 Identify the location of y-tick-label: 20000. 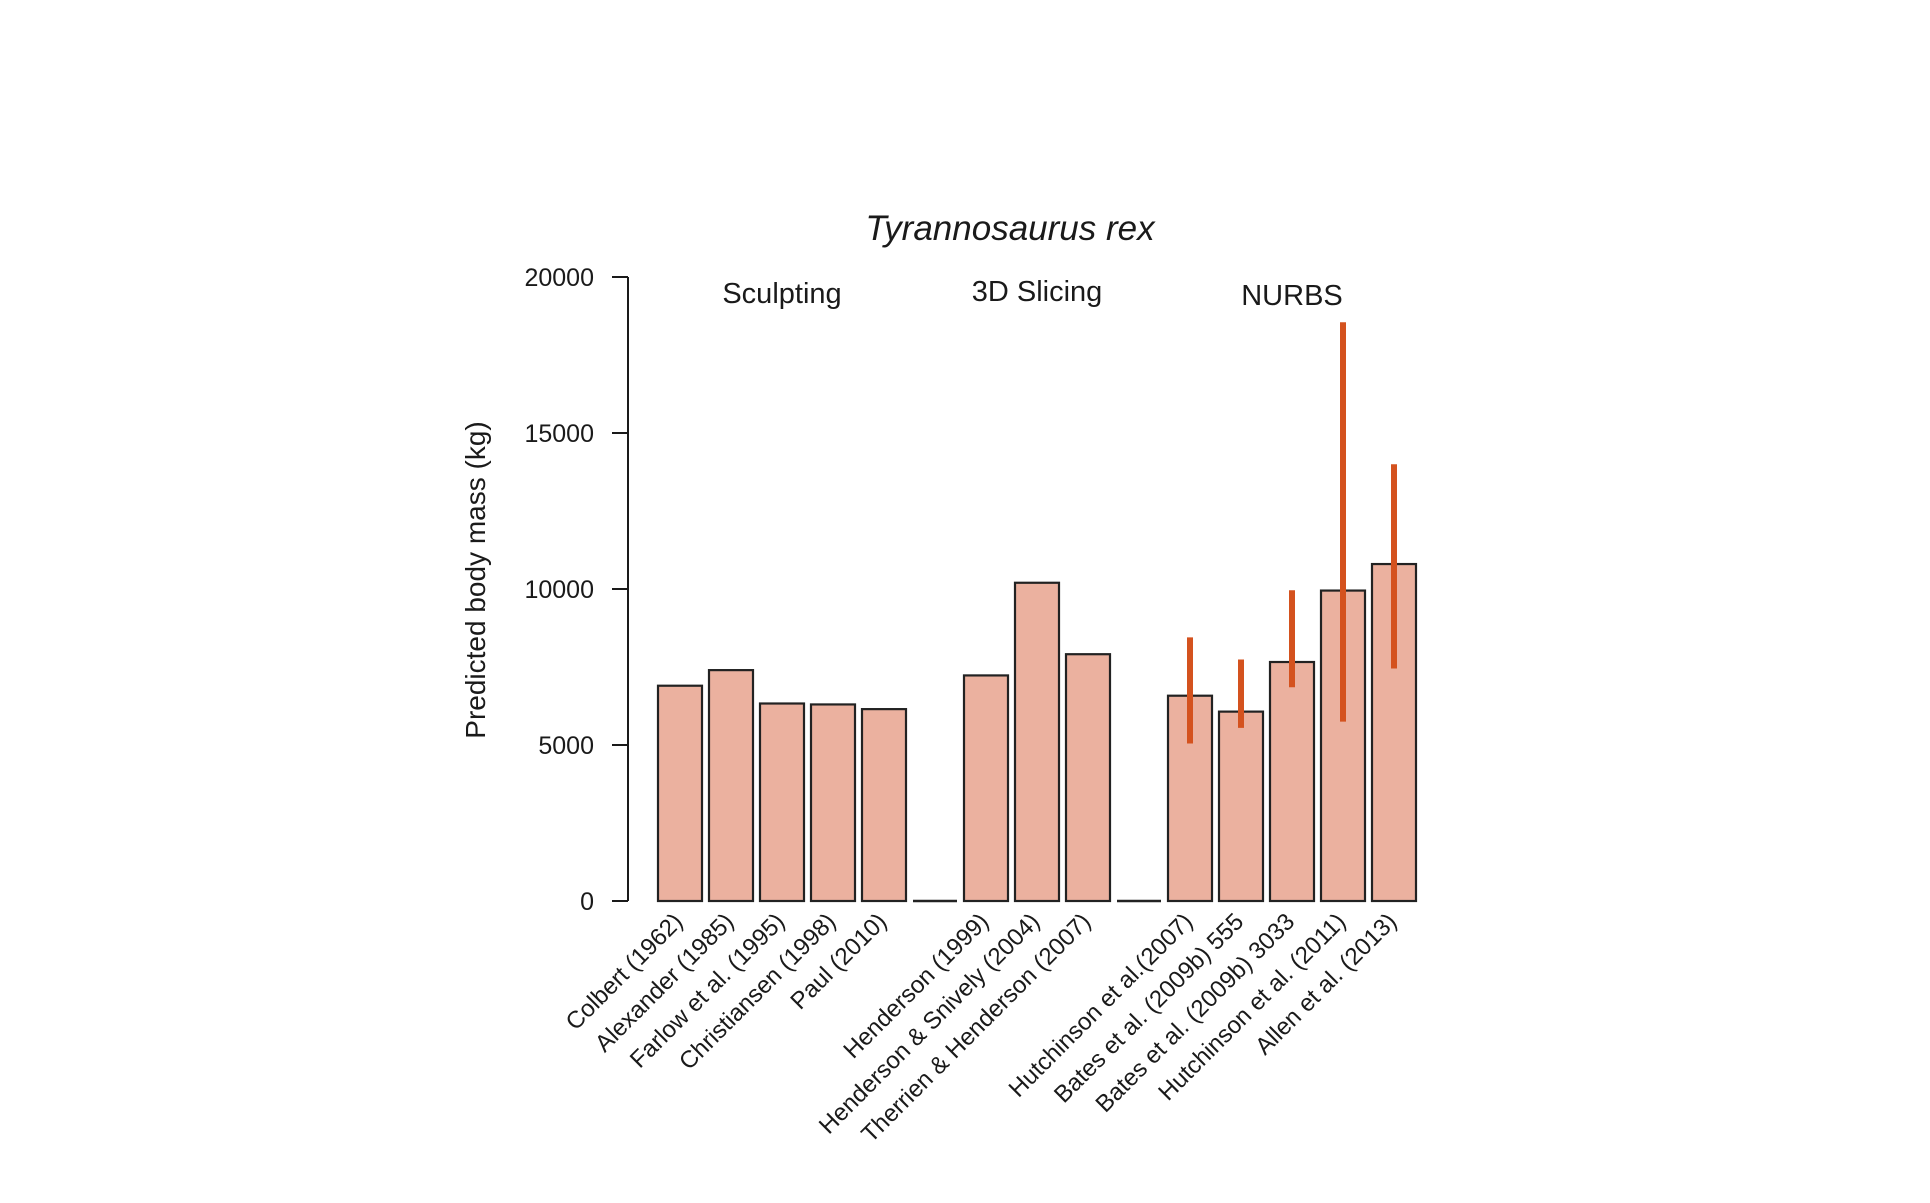
(559, 278).